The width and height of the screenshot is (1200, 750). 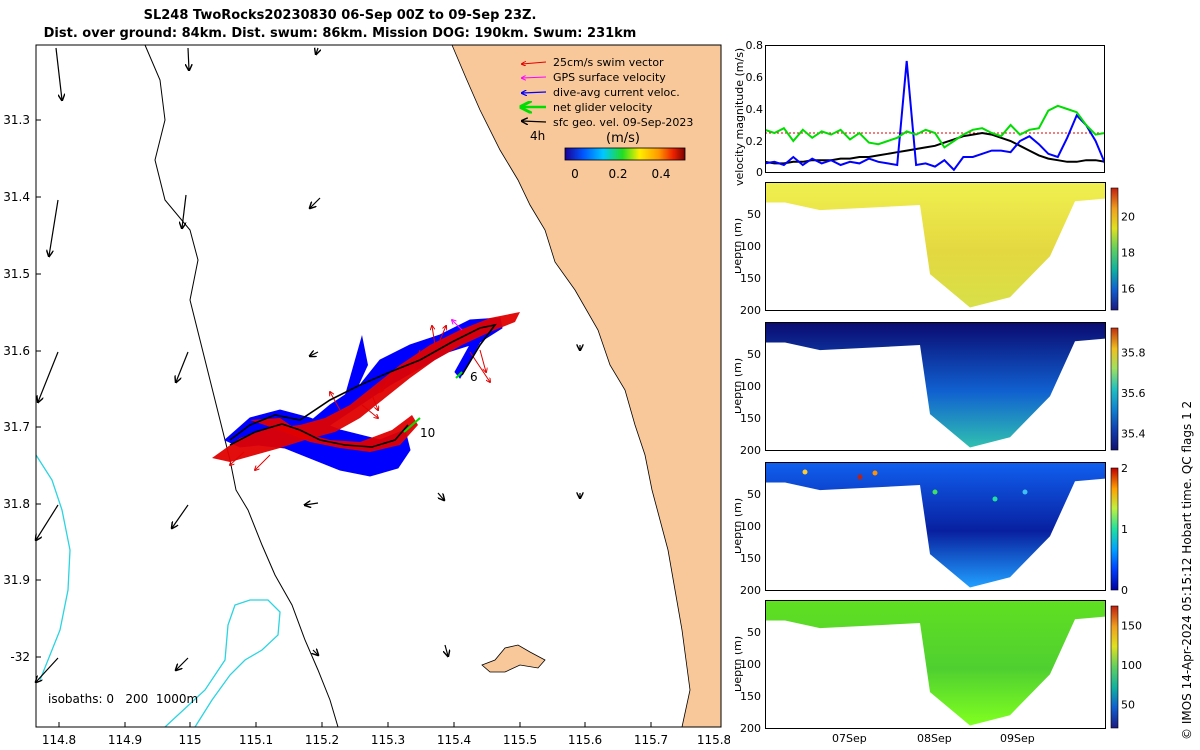 I want to click on map-x-tick: 115.1, so click(x=256, y=740).